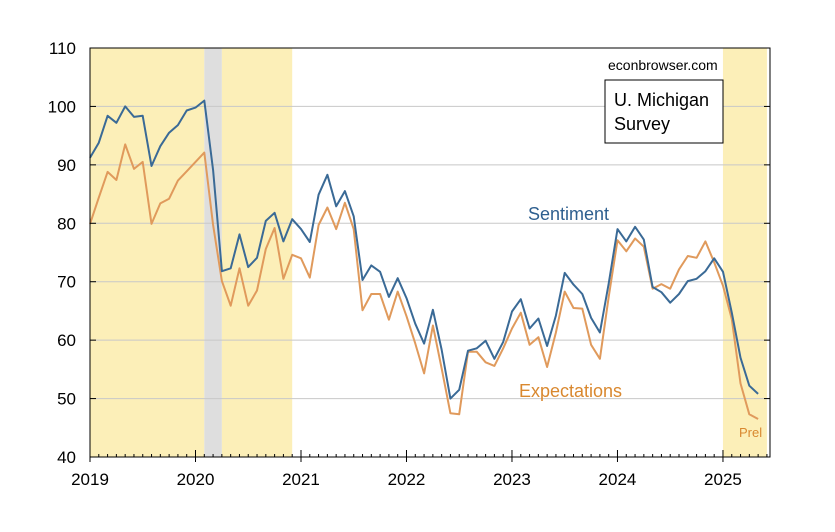  Describe the element at coordinates (62, 48) in the screenshot. I see `y-tick-label: 110` at that location.